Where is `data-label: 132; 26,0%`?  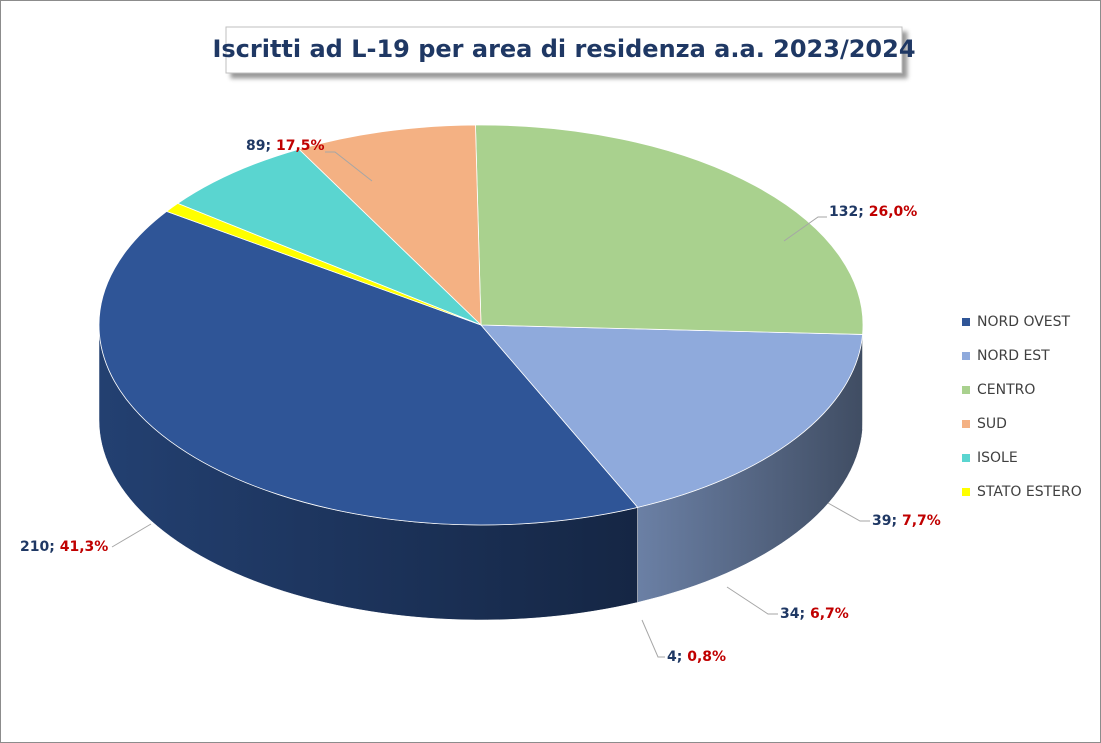
data-label: 132; 26,0% is located at coordinates (873, 212).